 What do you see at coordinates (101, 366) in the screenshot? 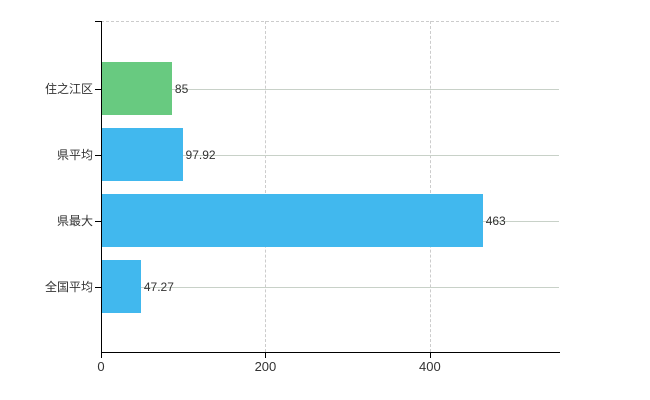
I see `x-tick-label: 0` at bounding box center [101, 366].